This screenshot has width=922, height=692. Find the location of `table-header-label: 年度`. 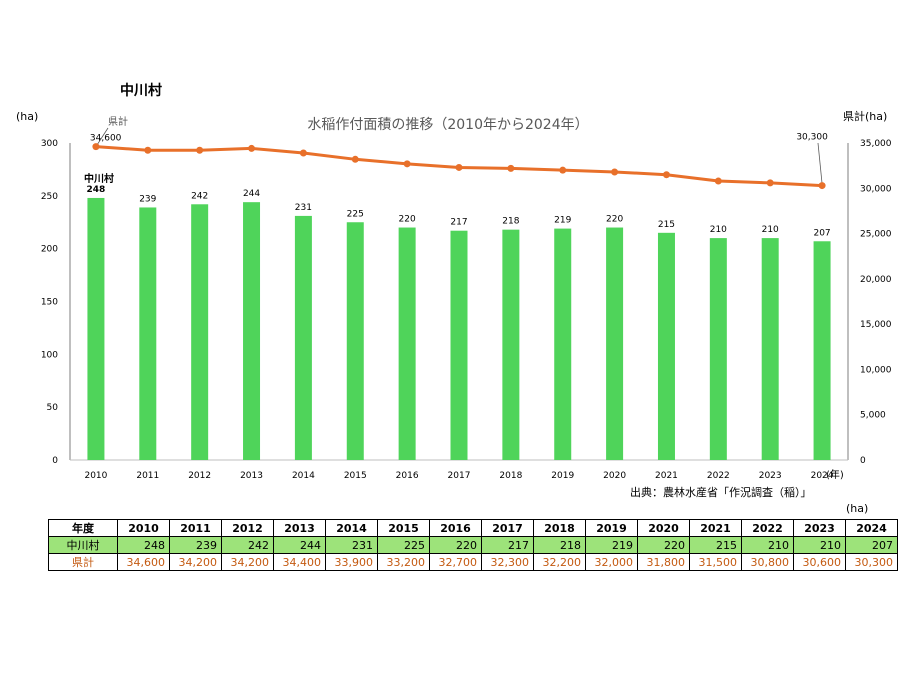

table-header-label: 年度 is located at coordinates (83, 528).